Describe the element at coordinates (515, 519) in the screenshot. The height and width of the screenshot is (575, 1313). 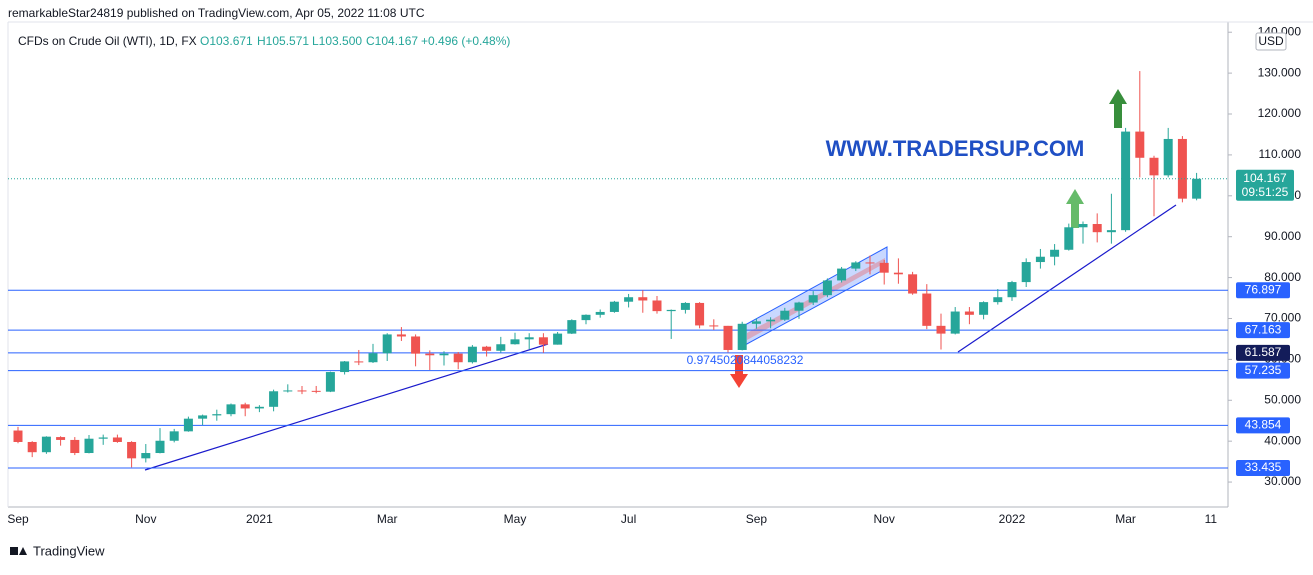
I see `x-tick-label: May` at that location.